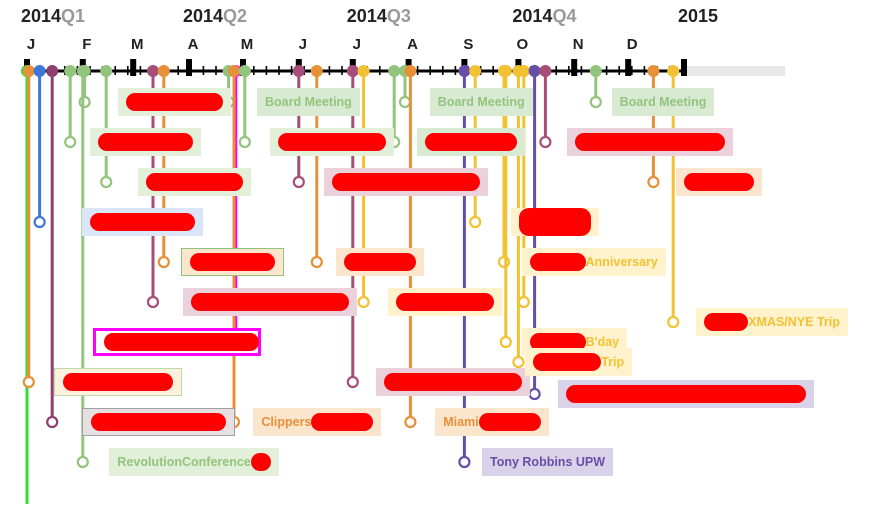 The width and height of the screenshot is (880, 509). I want to click on event-label-box: Clippers, so click(317, 422).